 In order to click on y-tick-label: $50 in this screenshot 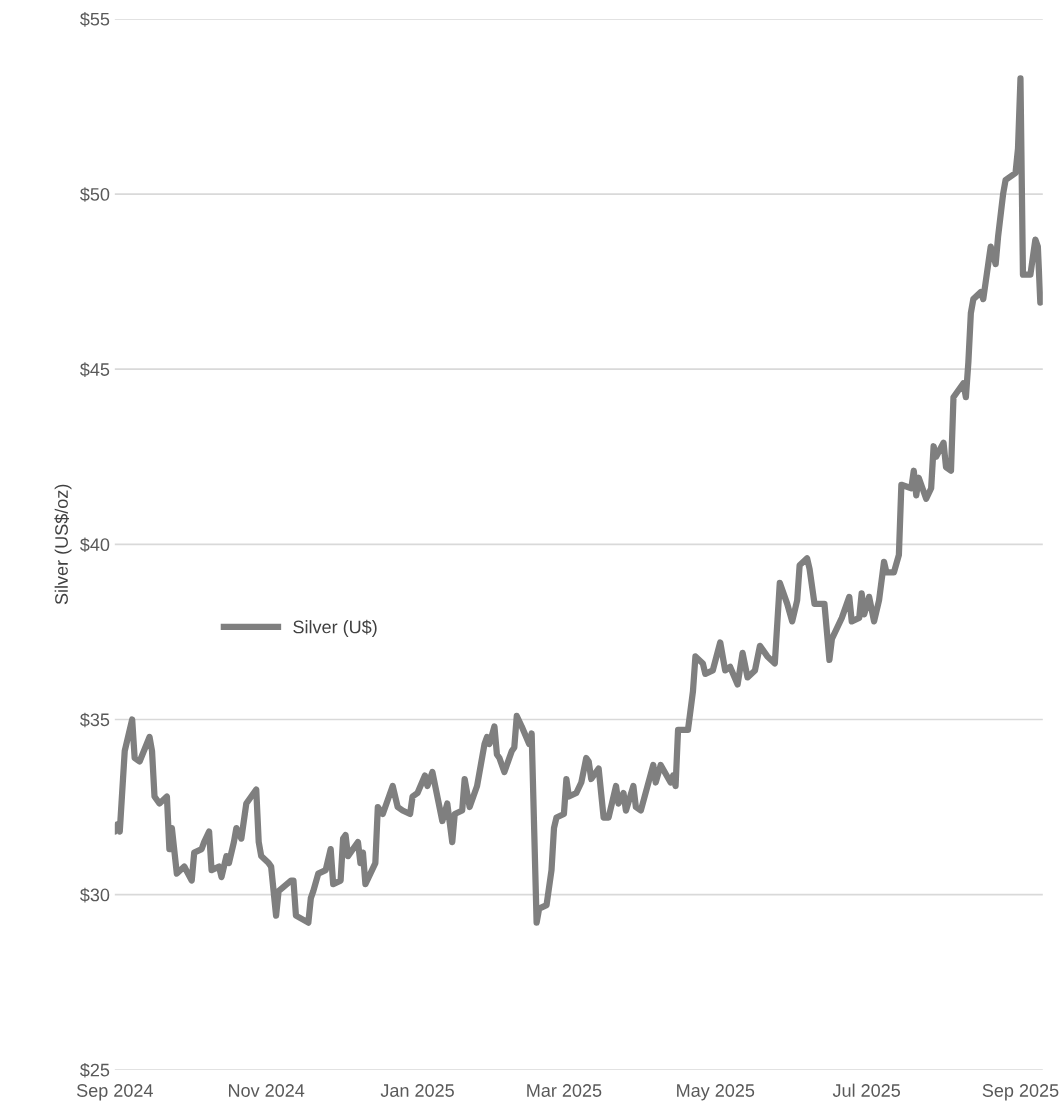, I will do `click(95, 194)`.